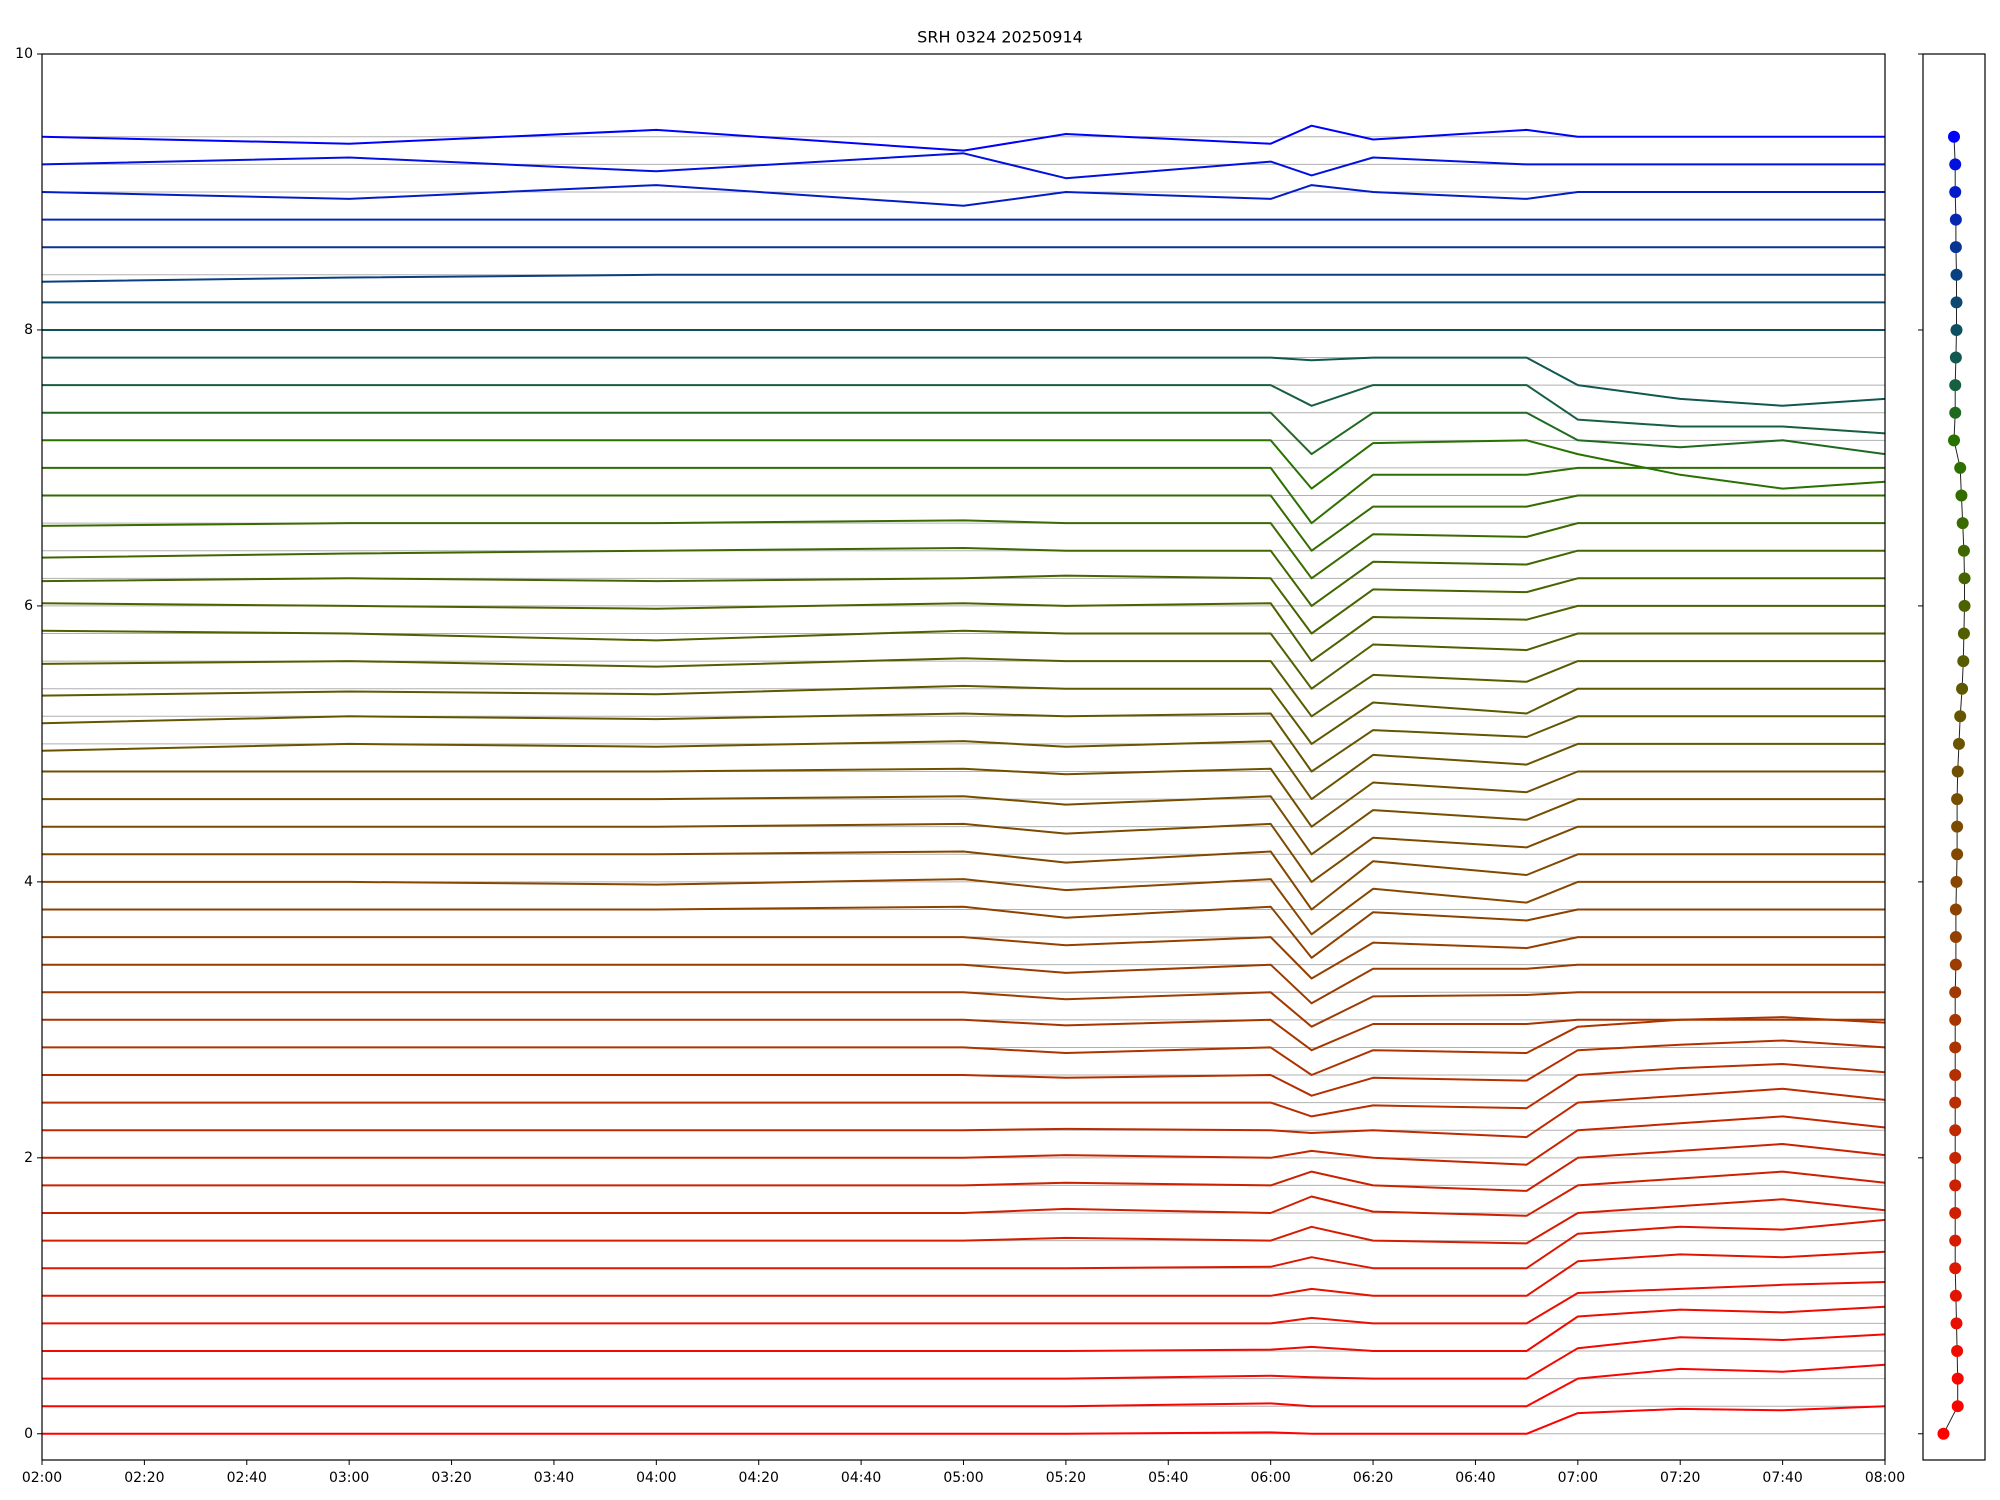 The width and height of the screenshot is (2000, 1500). Describe the element at coordinates (28, 1158) in the screenshot. I see `y-tick-label: 2` at that location.